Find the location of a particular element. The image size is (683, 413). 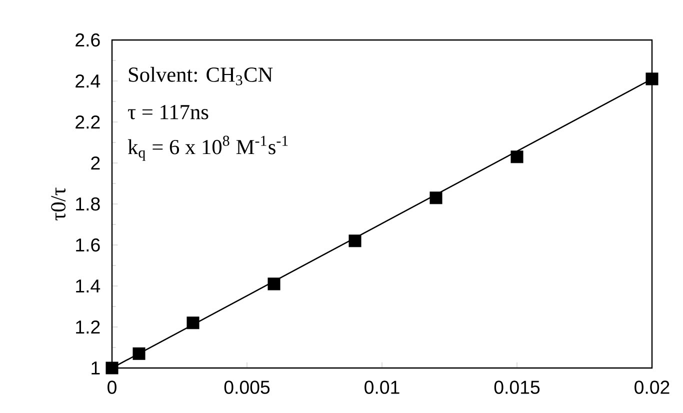

annotation: k$_{q}$ = 6 x 10$^{8}$ M$^{-1}$s$^{-1}$ is located at coordinates (208, 148).